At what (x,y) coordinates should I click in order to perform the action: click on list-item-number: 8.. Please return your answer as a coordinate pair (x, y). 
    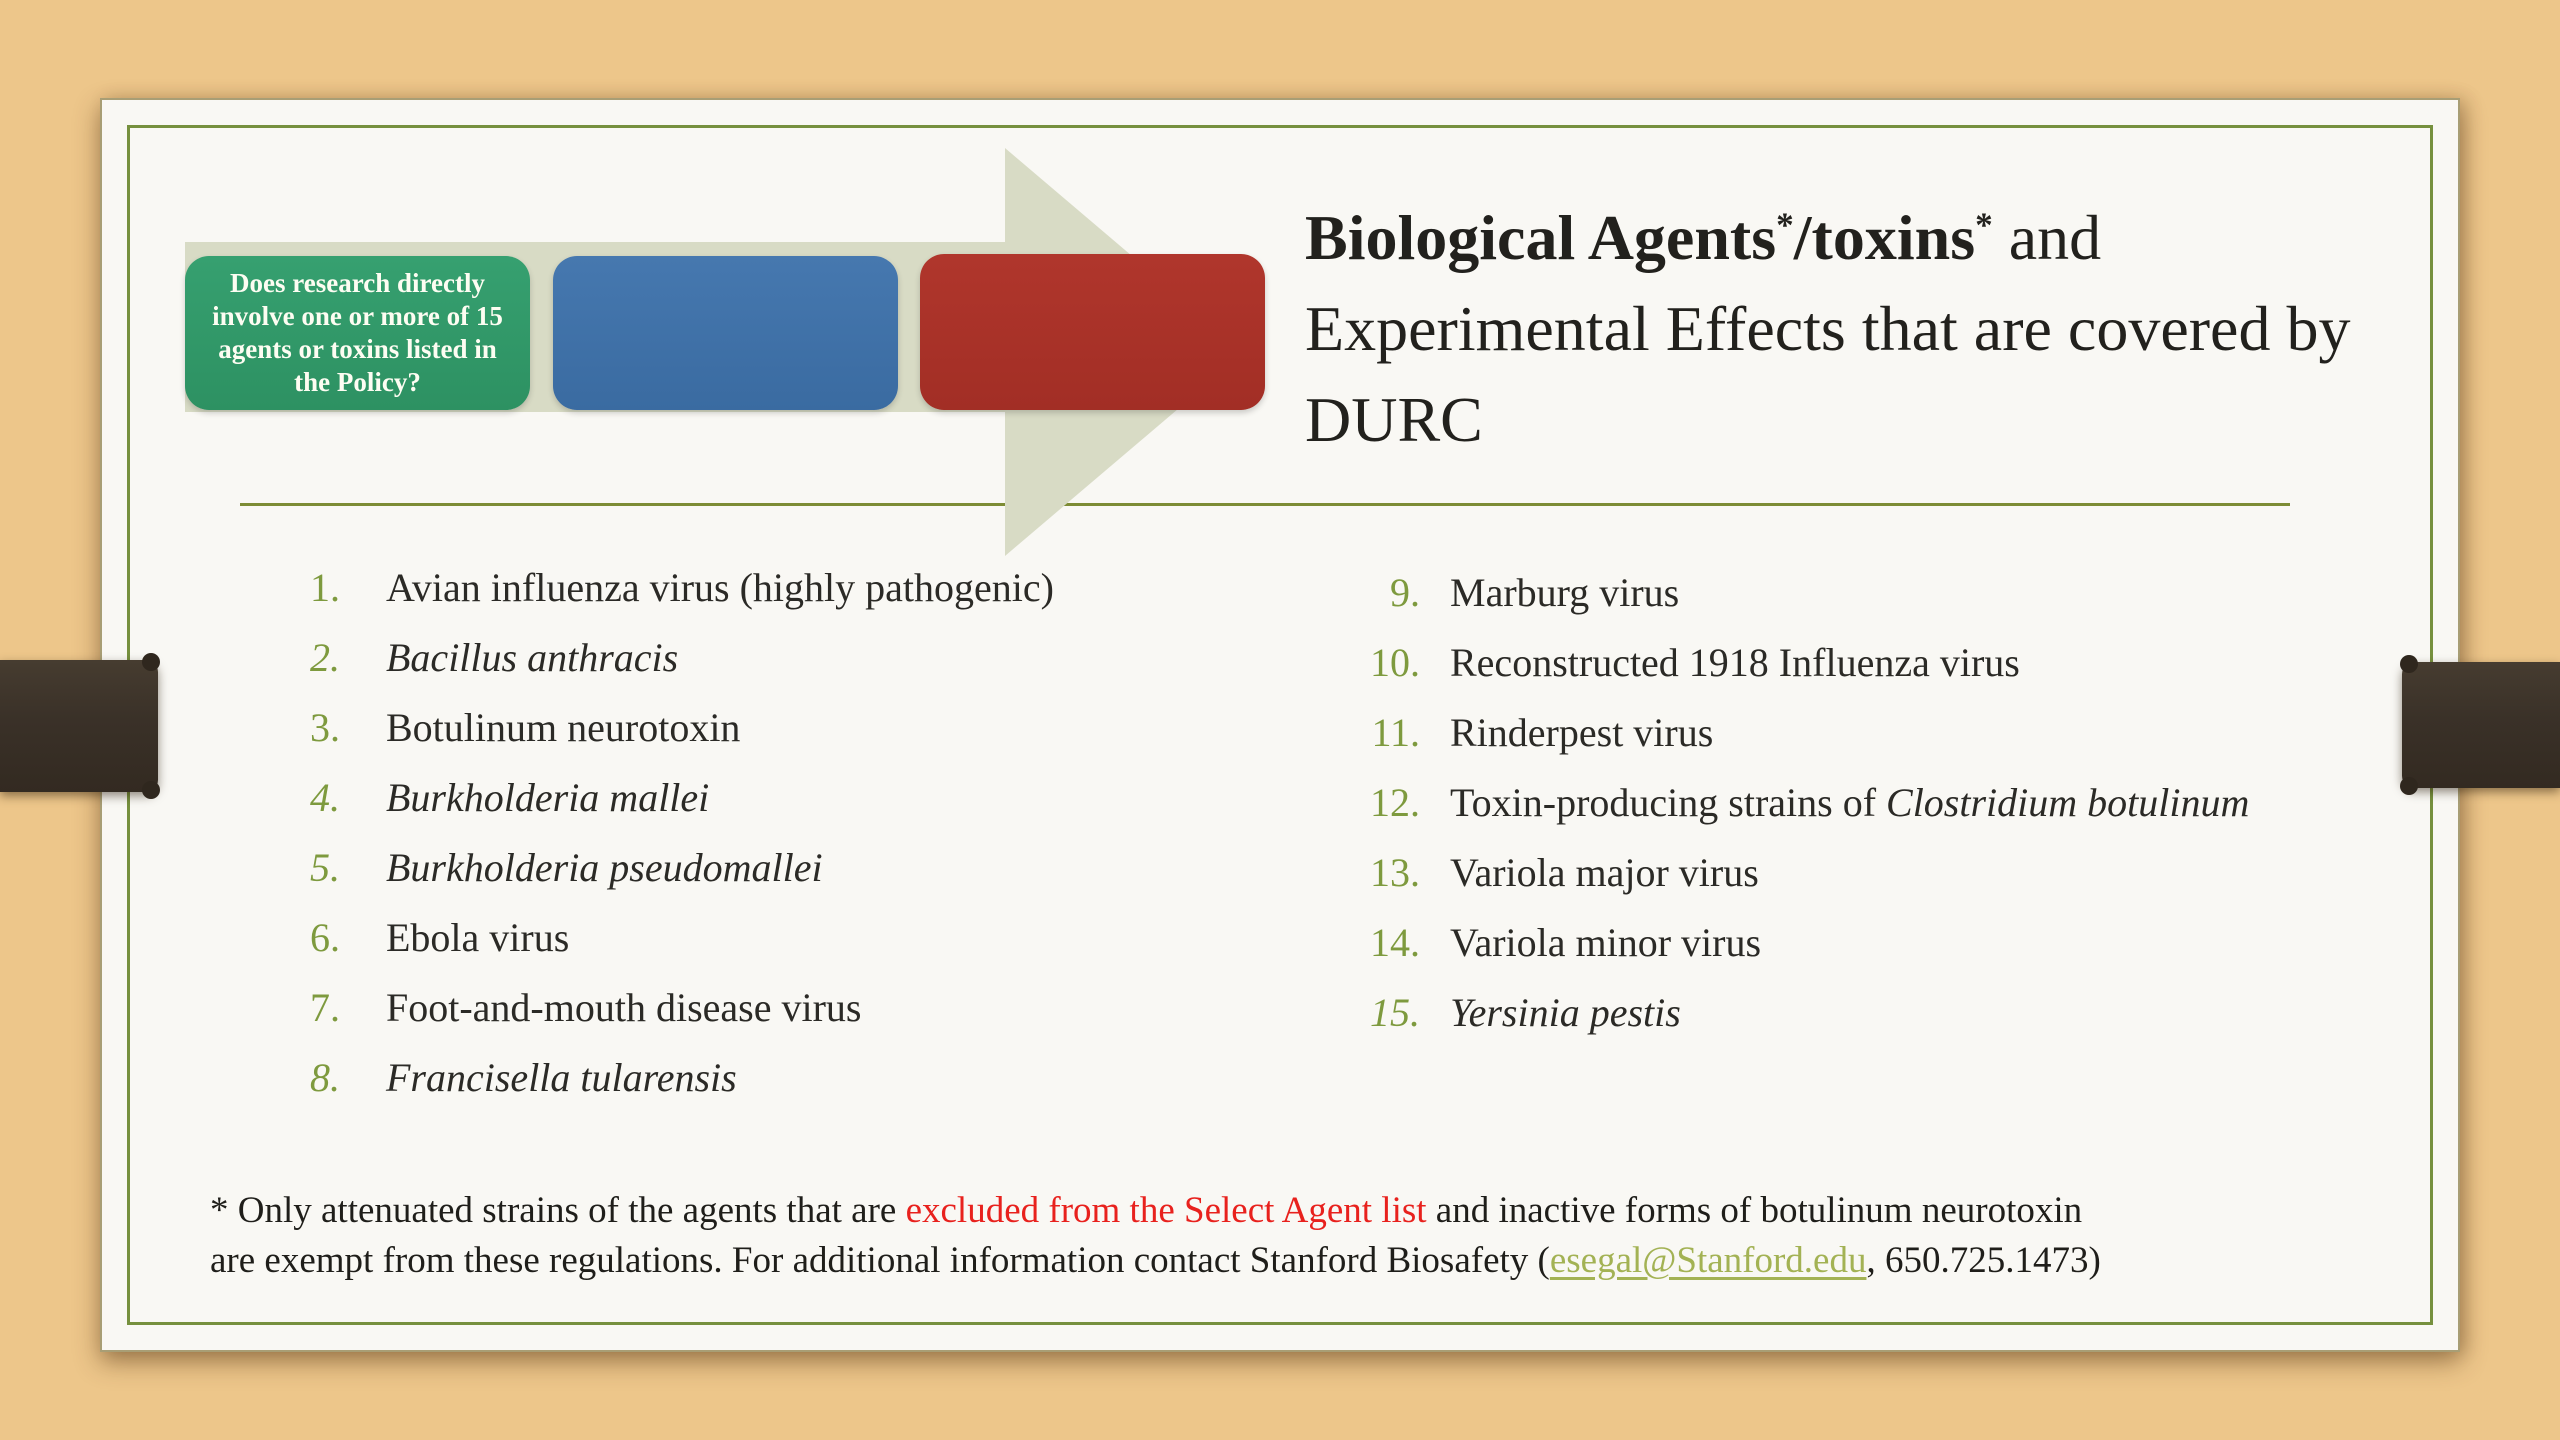
    Looking at the image, I should click on (325, 1077).